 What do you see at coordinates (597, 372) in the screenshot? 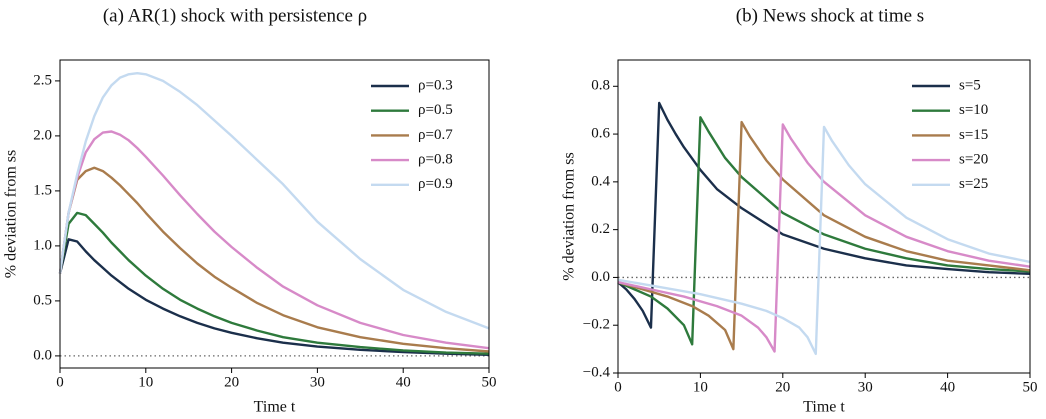
I see `y-tick-label: −0.4` at bounding box center [597, 372].